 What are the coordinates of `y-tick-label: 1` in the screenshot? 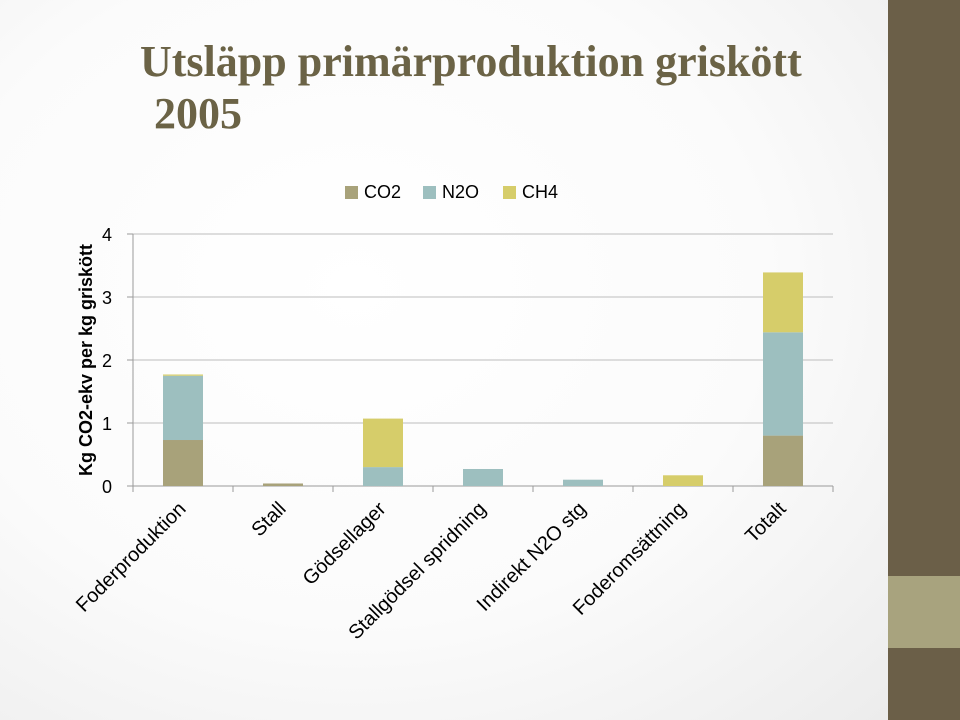 It's located at (107, 424).